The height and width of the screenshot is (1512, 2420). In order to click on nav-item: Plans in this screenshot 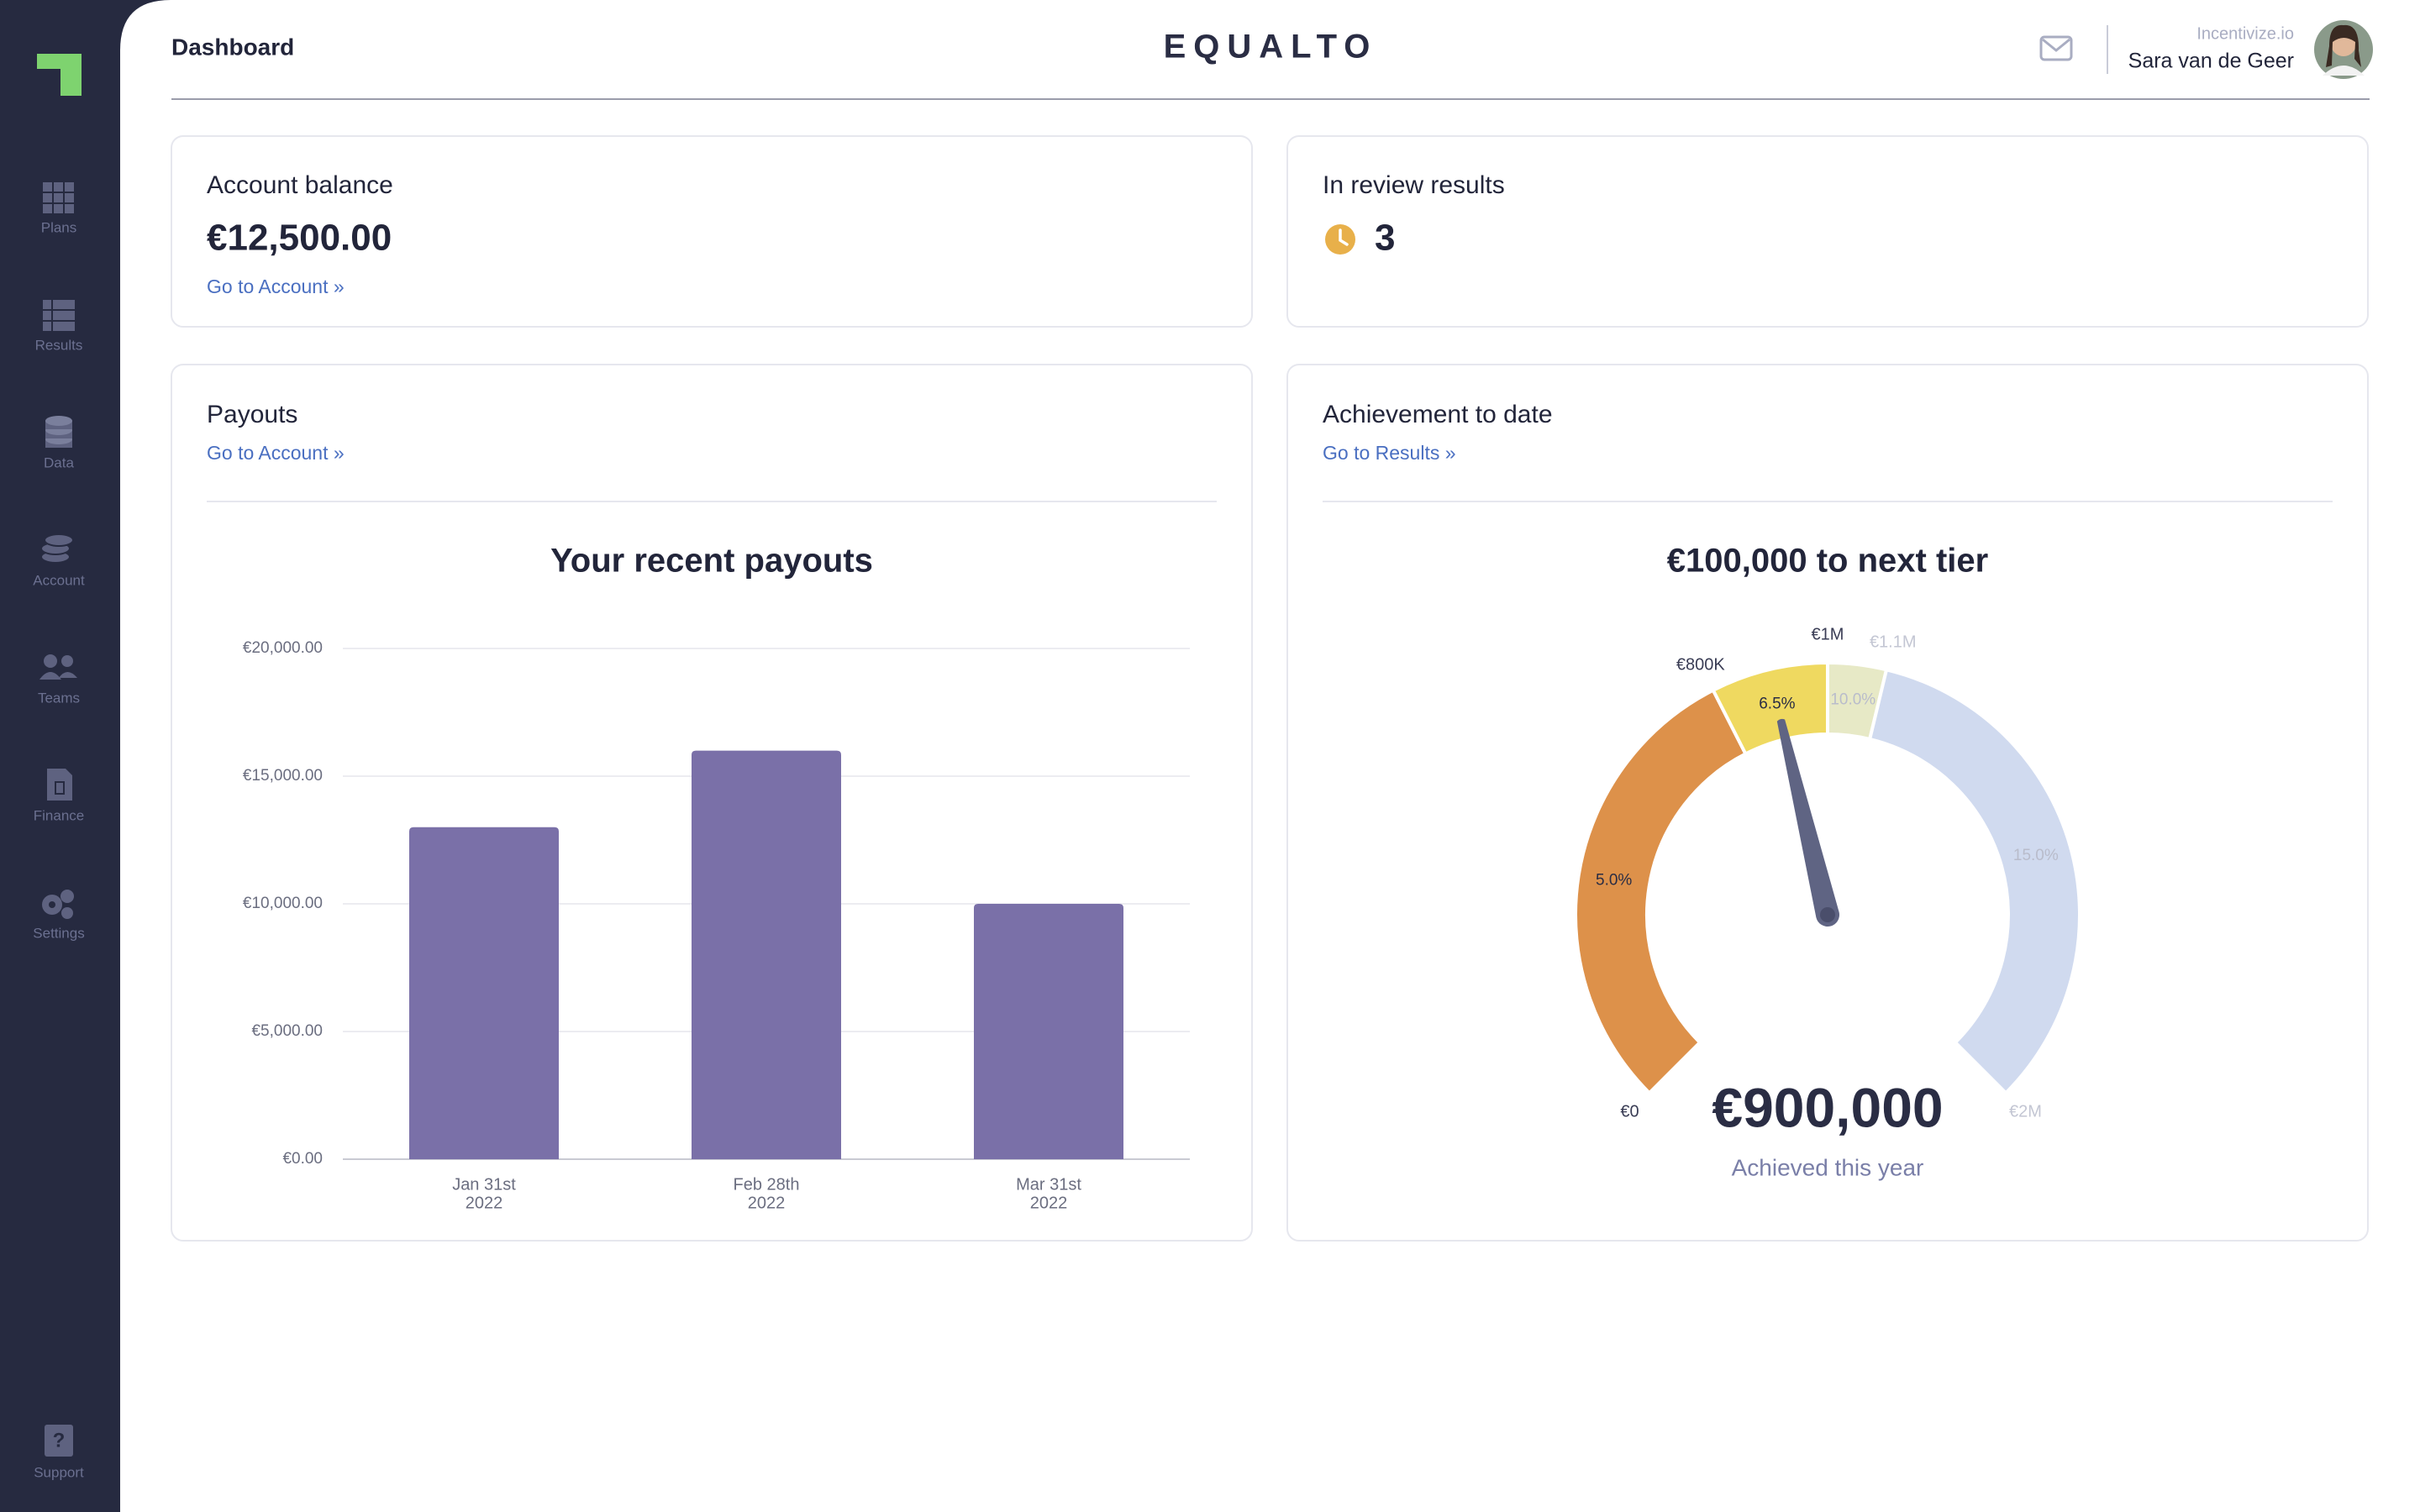, I will do `click(59, 208)`.